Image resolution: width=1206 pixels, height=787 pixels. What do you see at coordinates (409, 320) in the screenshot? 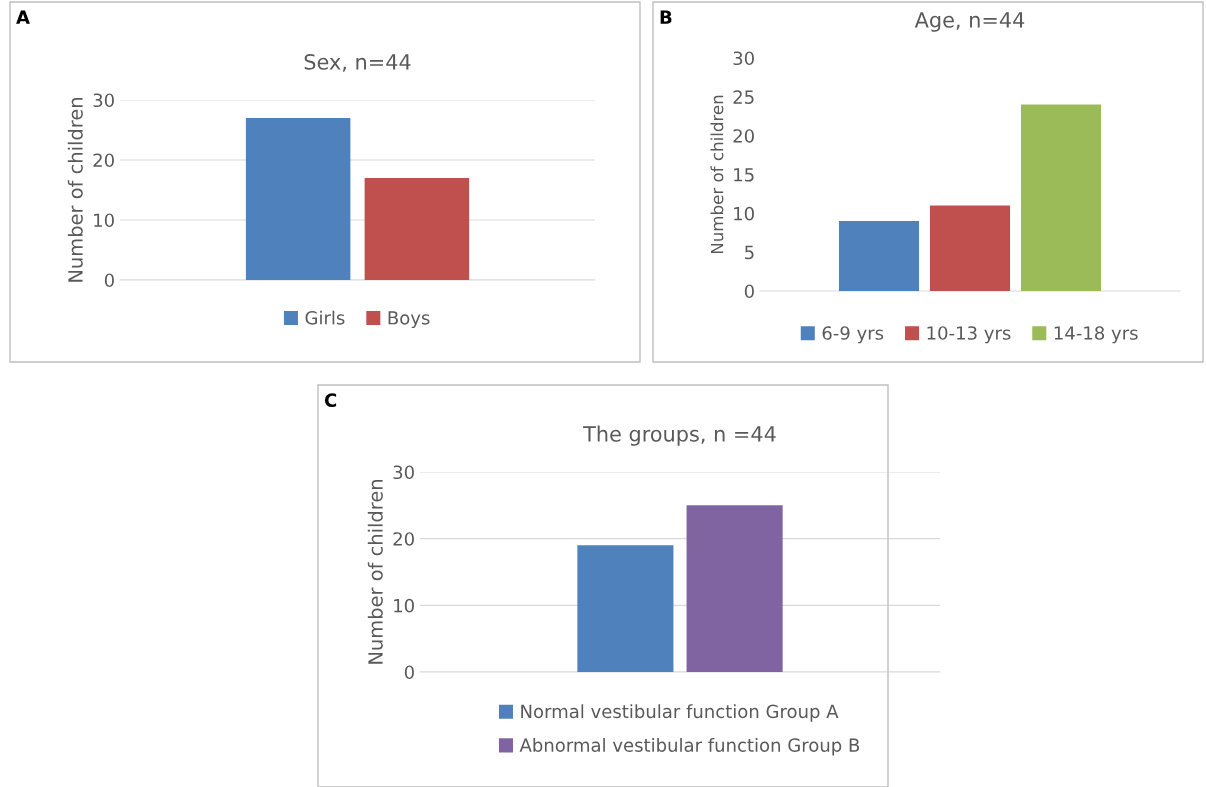
I see `legend-label: Boys` at bounding box center [409, 320].